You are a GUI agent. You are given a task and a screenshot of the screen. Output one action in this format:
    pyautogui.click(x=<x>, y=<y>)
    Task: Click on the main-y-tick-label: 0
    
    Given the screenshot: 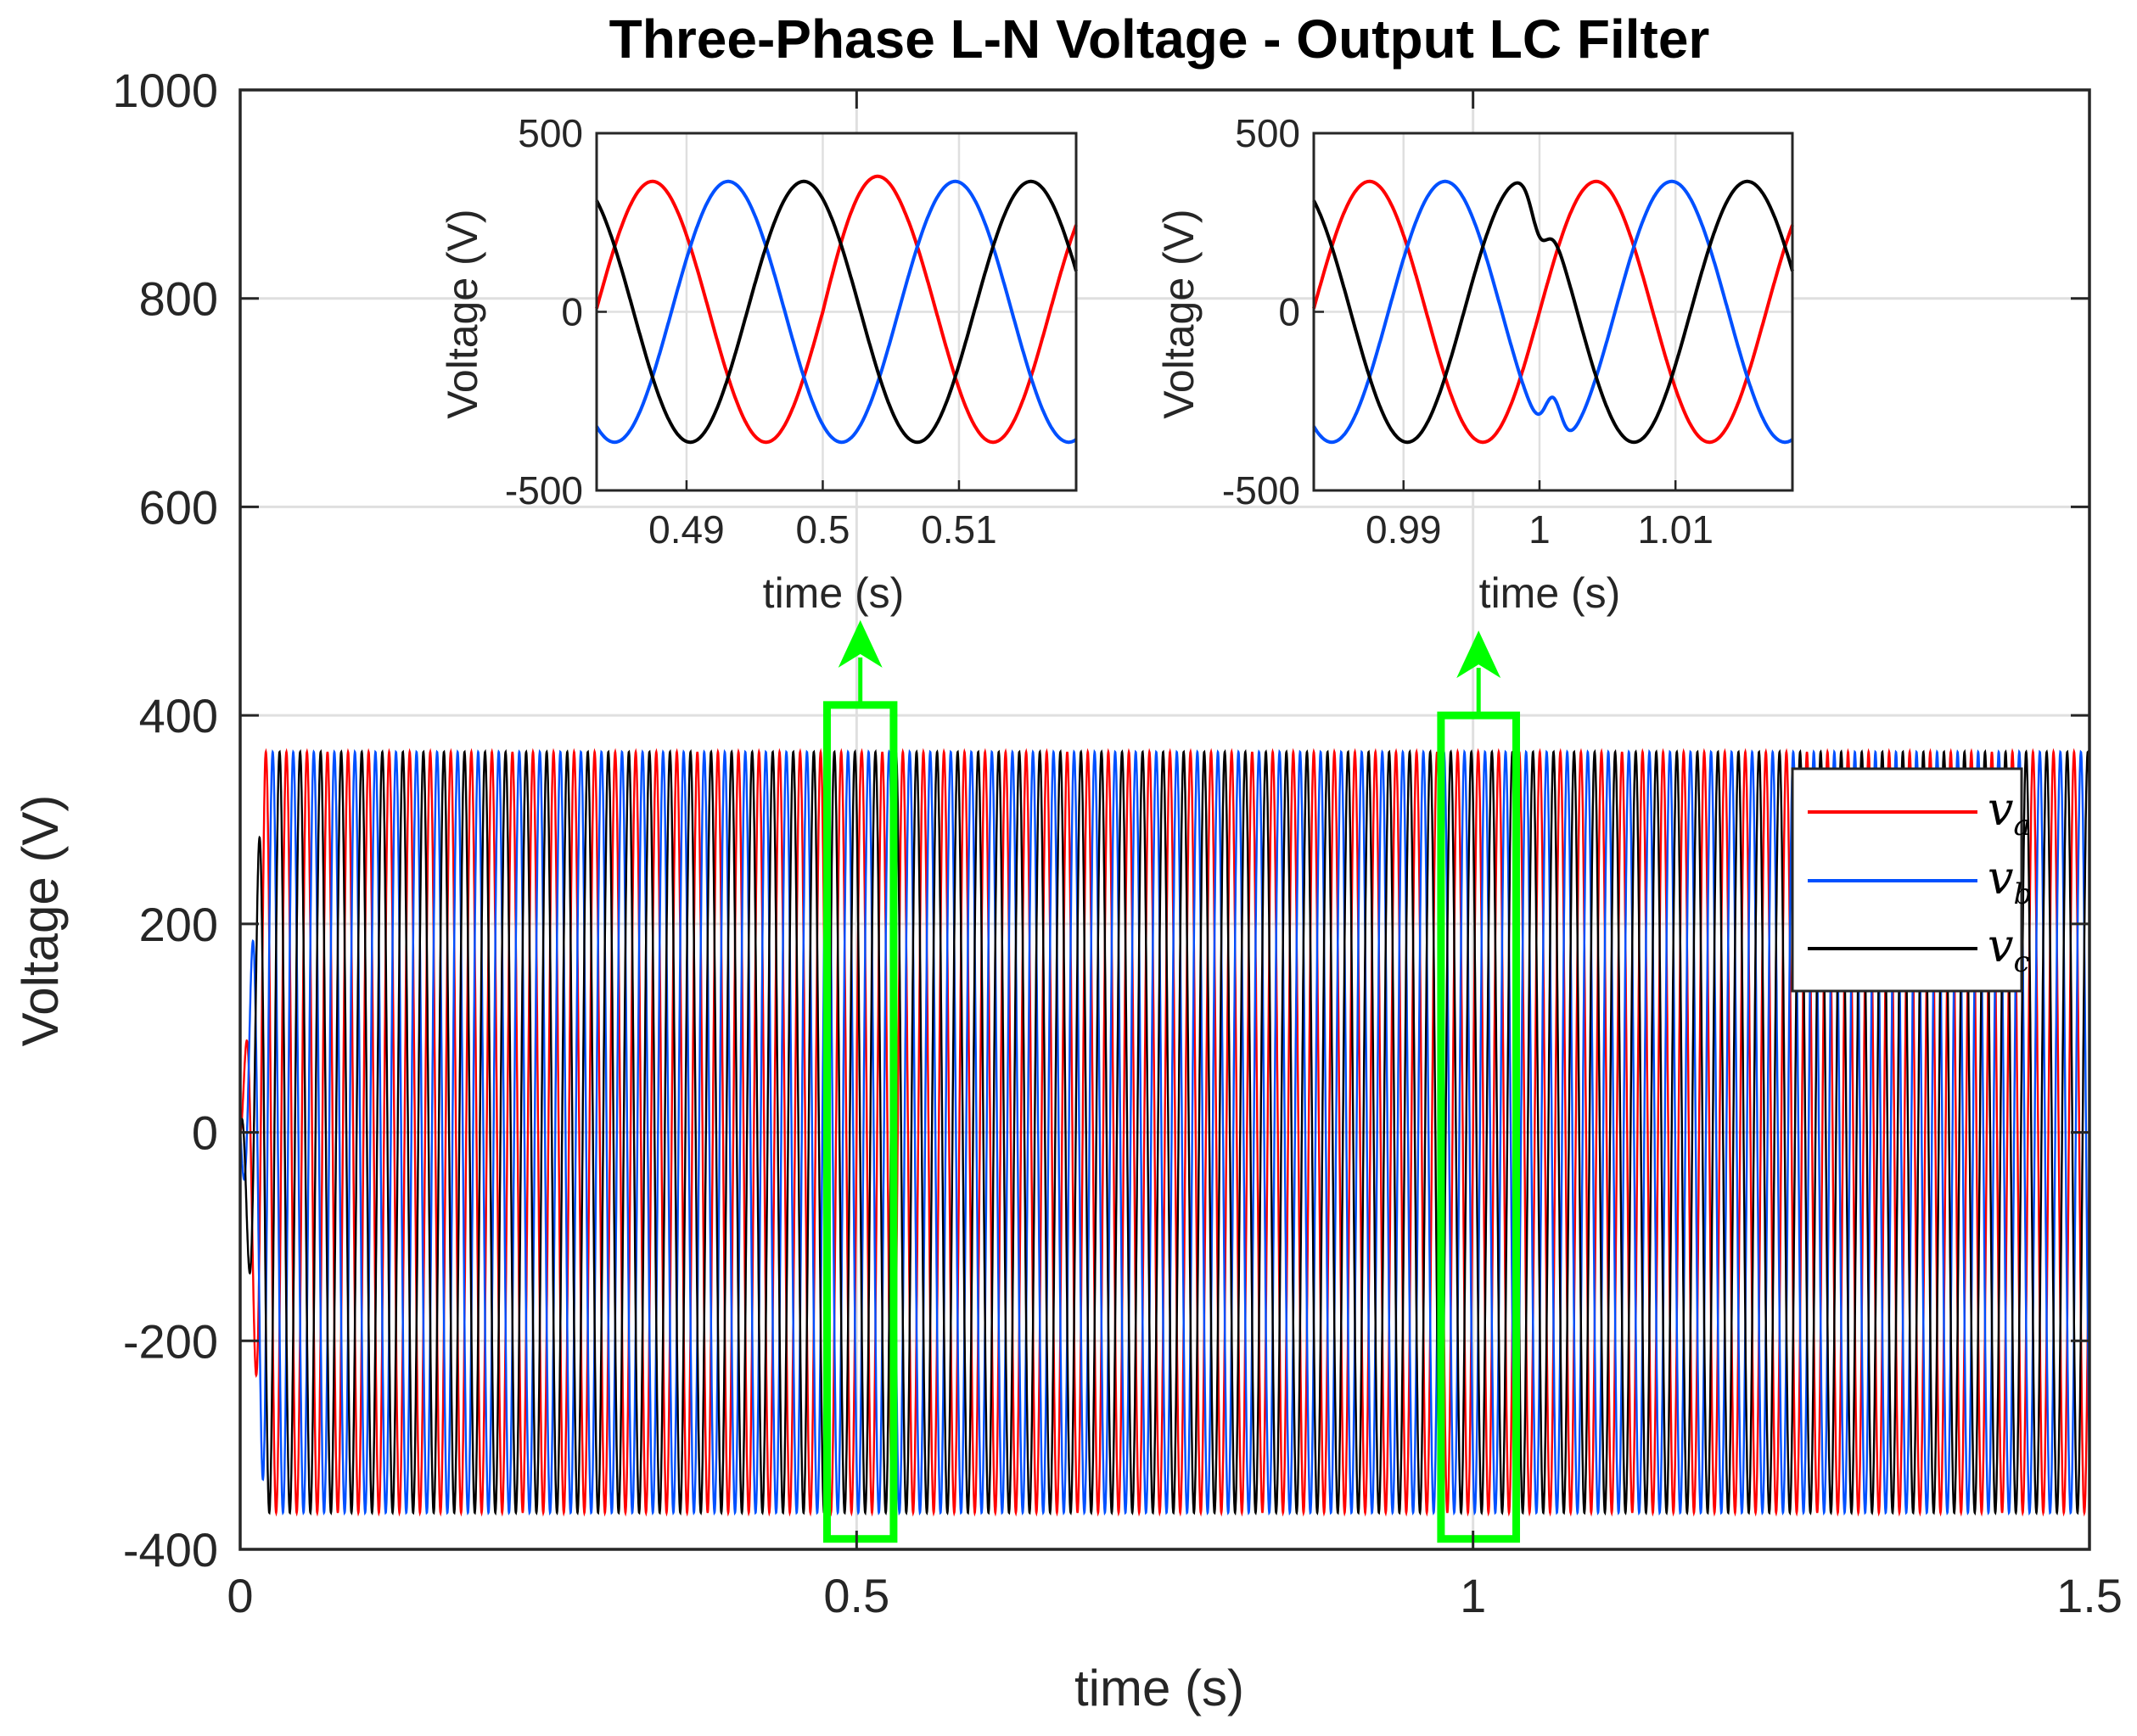 What is the action you would take?
    pyautogui.click(x=205, y=1133)
    